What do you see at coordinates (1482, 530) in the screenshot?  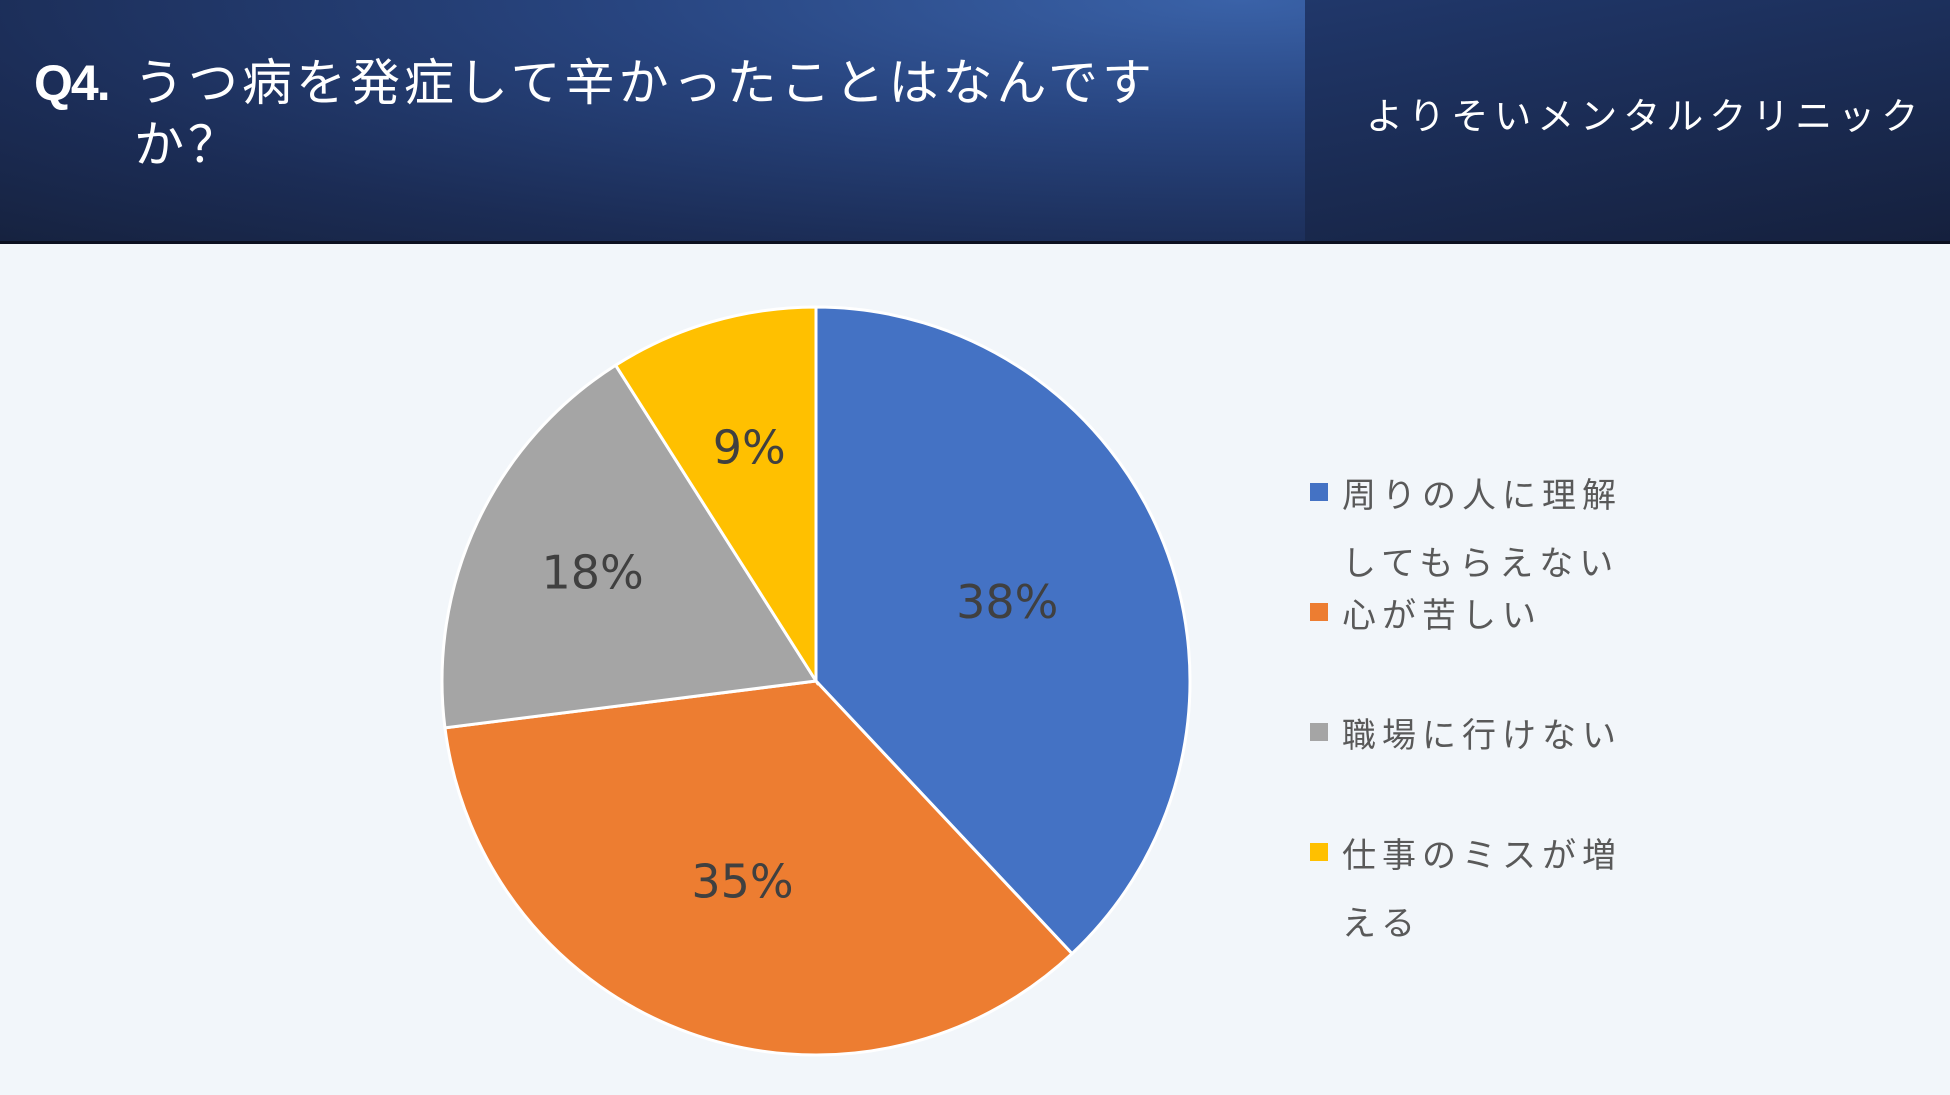 I see `legend-label: 周りの人に理解してもらえない` at bounding box center [1482, 530].